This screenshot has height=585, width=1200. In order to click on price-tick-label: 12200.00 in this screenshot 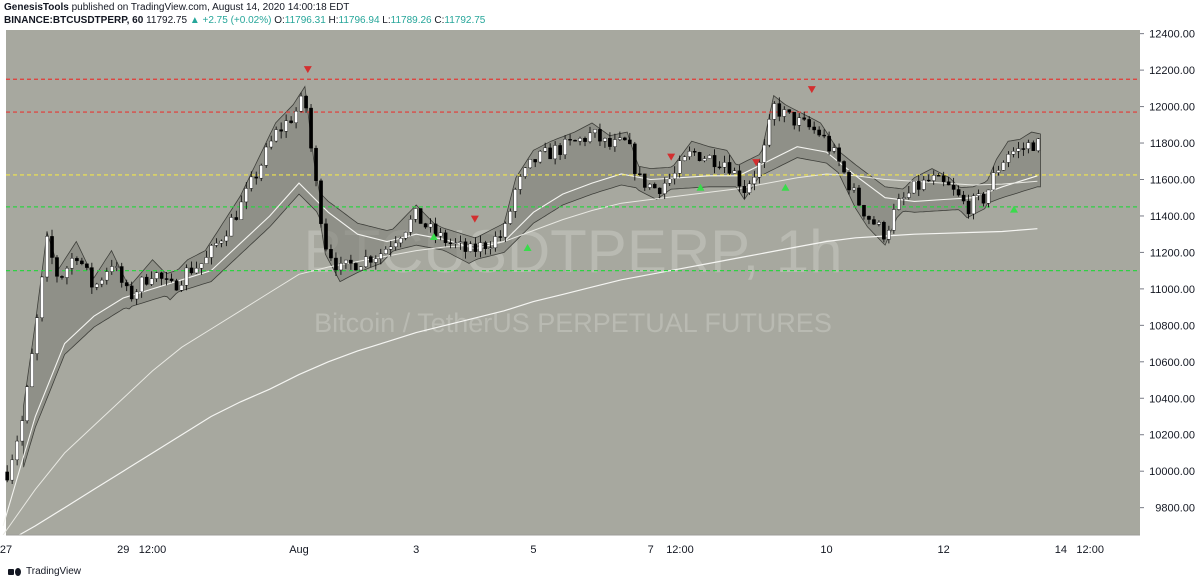, I will do `click(1172, 71)`.